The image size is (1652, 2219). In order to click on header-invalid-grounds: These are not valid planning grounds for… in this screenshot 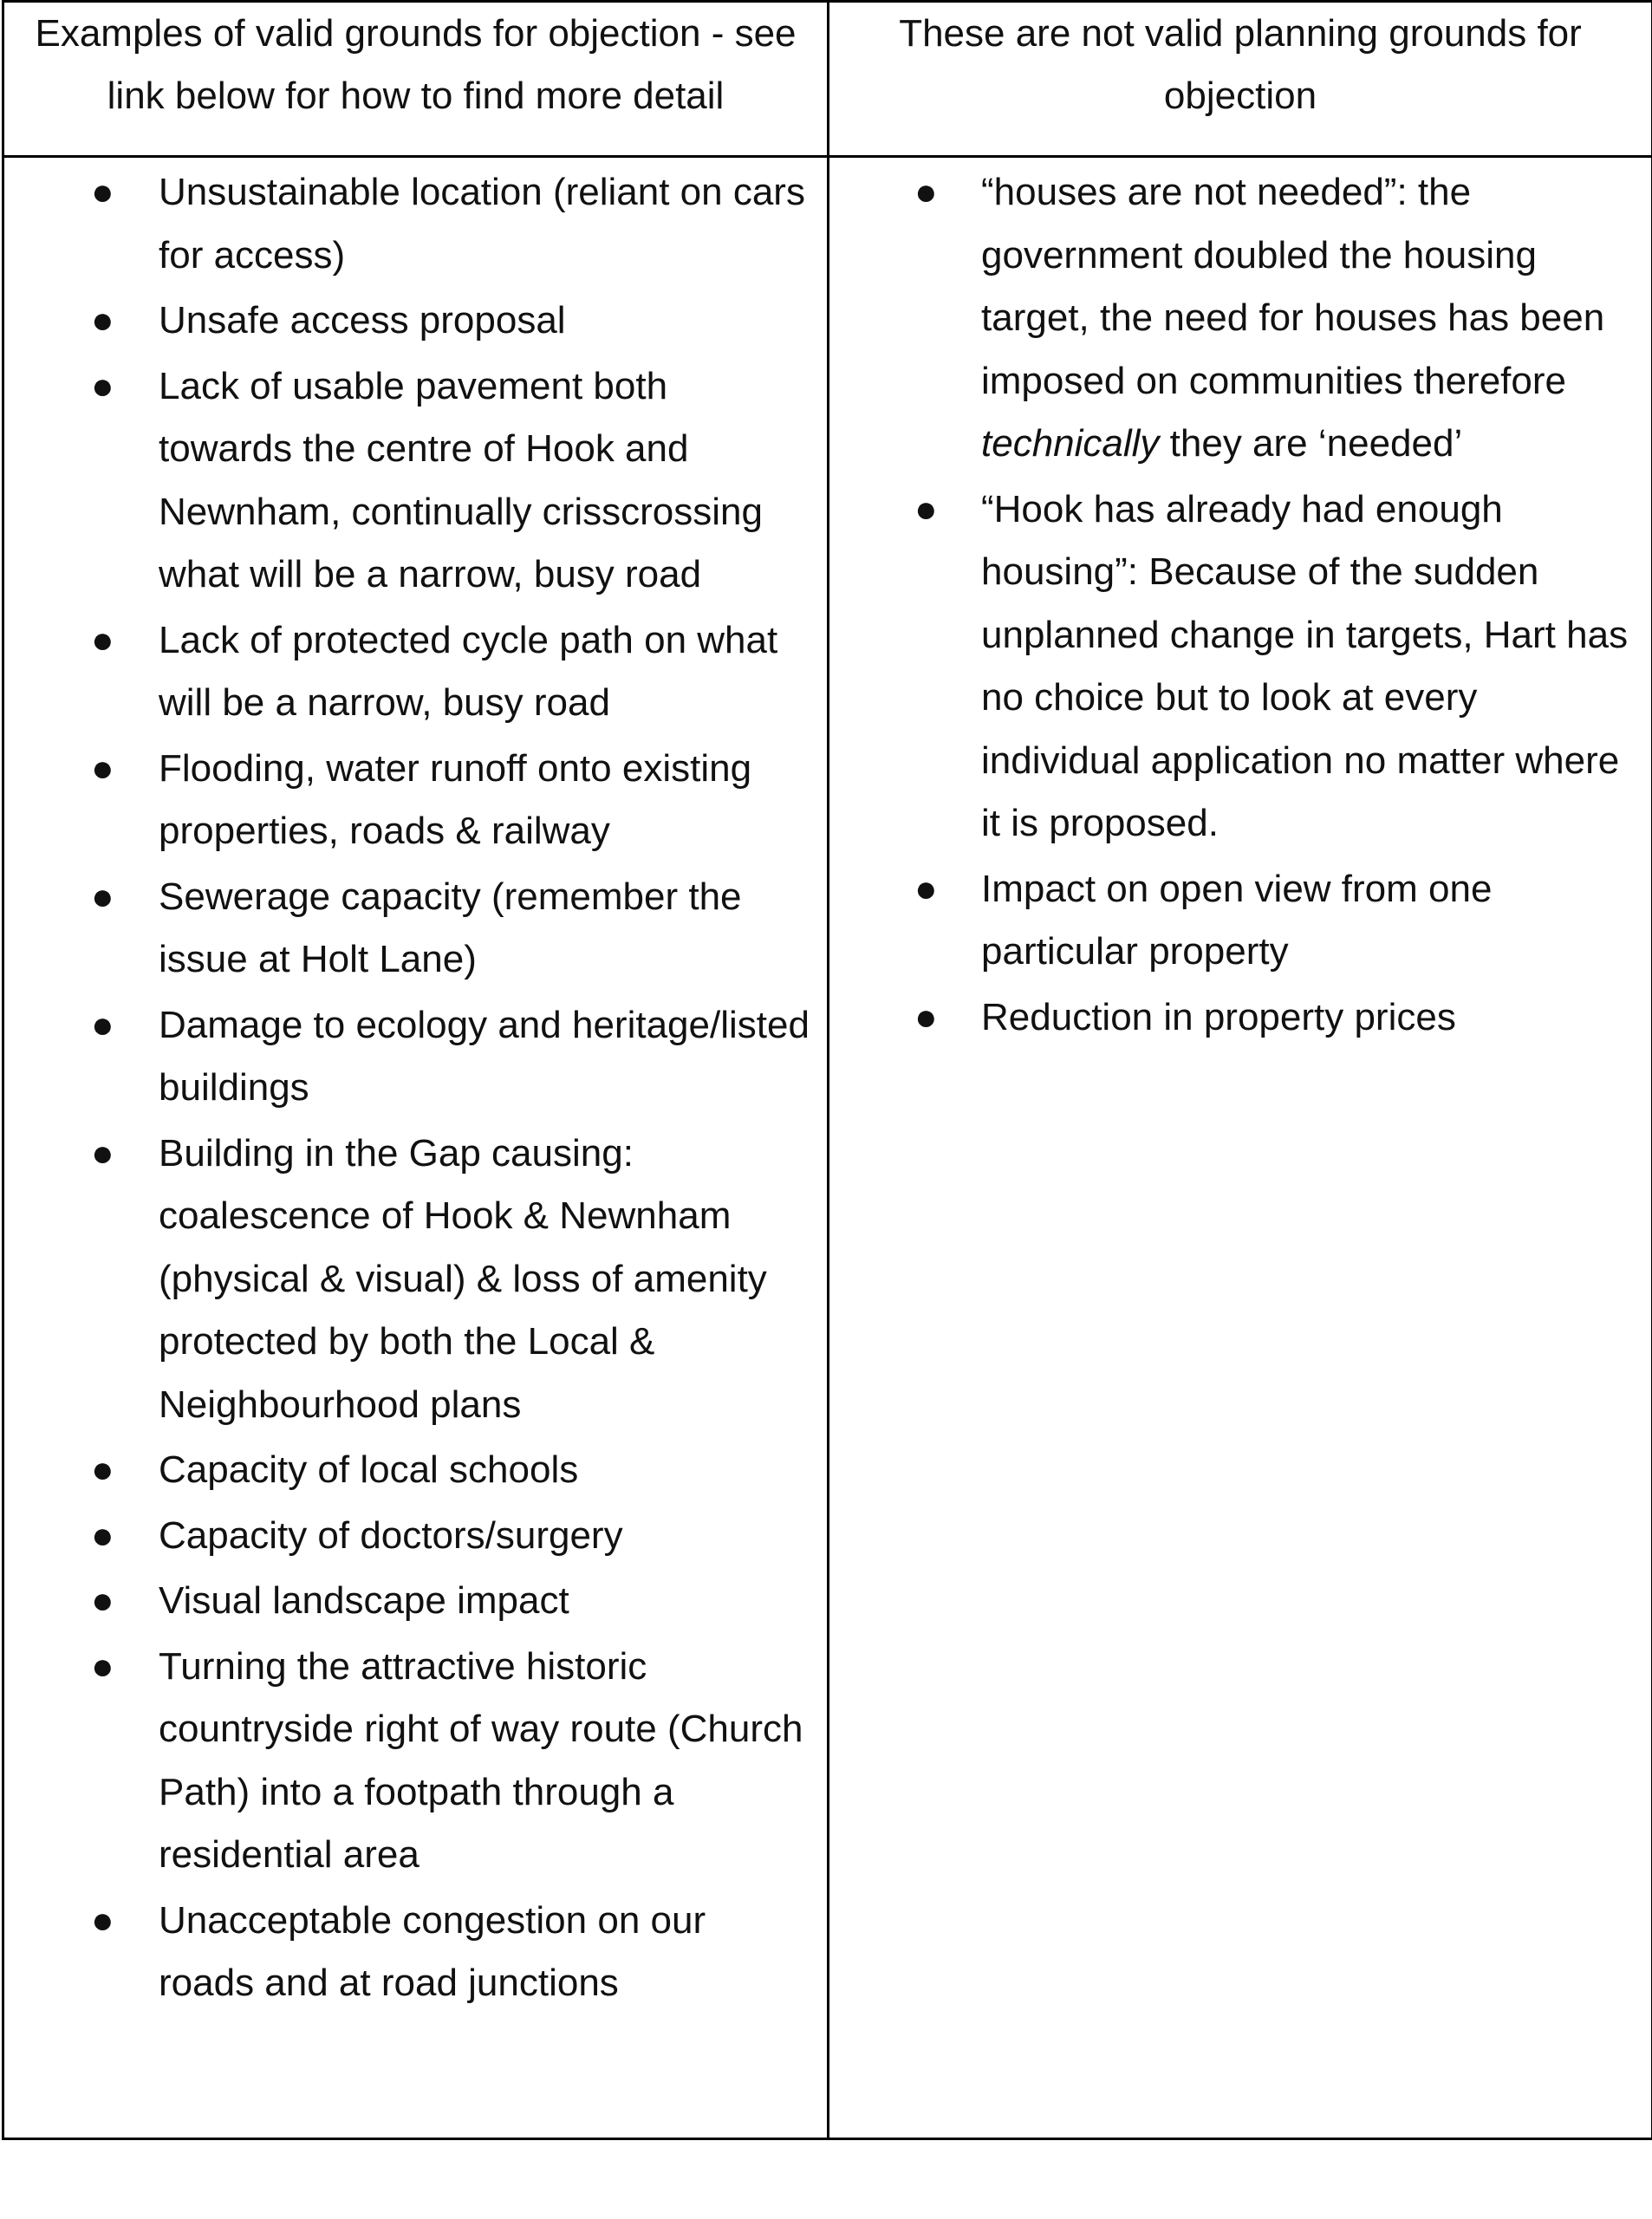, I will do `click(1239, 79)`.